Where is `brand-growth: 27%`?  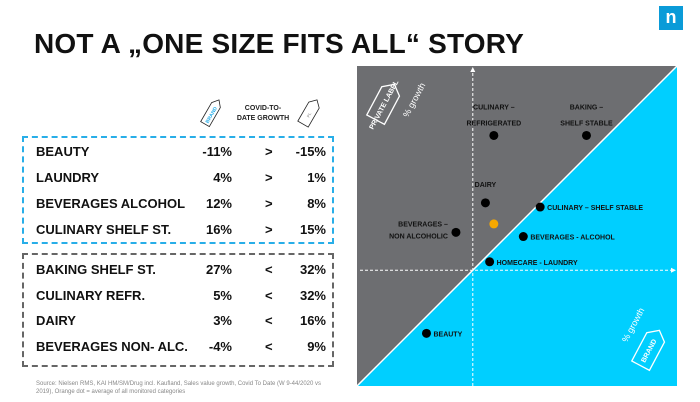 brand-growth: 27% is located at coordinates (218, 269).